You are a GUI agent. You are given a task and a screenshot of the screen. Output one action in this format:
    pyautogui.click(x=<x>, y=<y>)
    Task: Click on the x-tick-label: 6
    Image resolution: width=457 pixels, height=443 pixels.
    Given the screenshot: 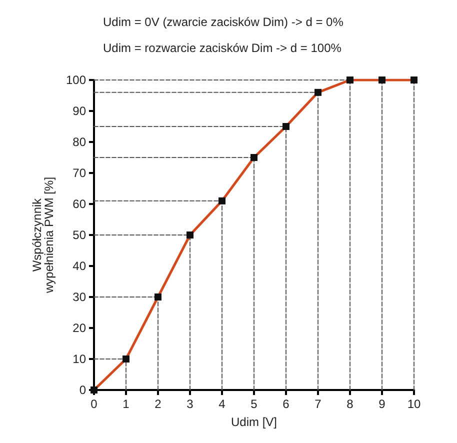 What is the action you would take?
    pyautogui.click(x=286, y=404)
    